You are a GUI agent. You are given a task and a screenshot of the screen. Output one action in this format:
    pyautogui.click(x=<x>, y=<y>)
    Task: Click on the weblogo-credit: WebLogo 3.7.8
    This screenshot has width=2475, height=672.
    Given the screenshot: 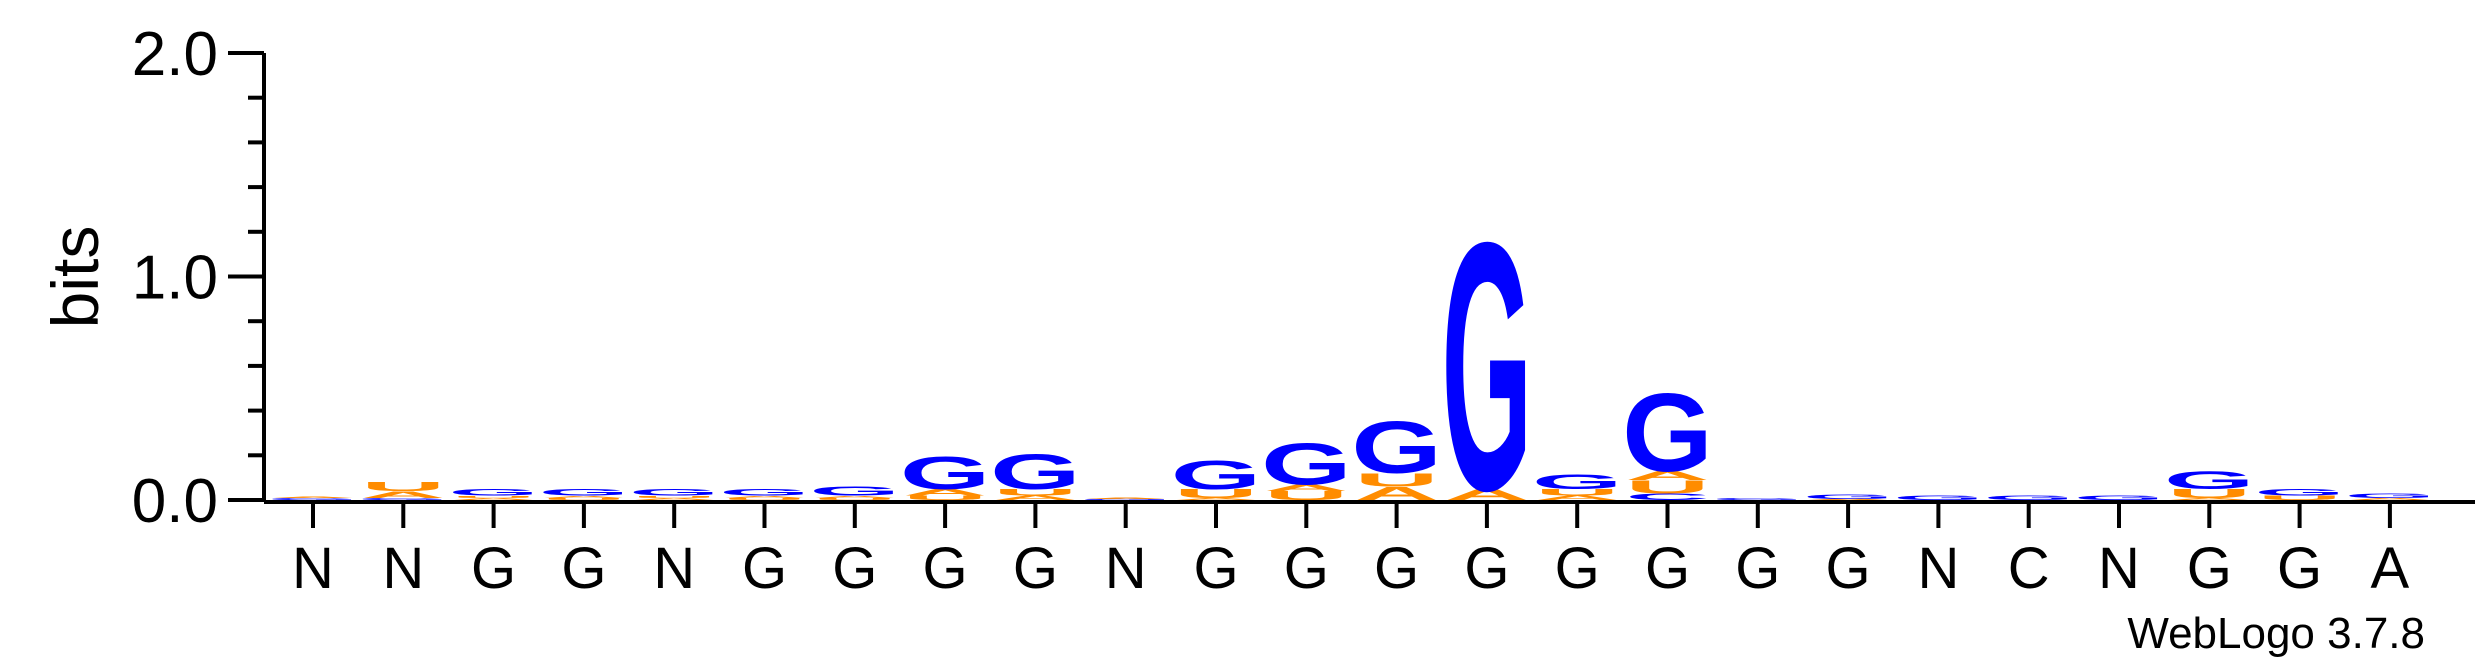 What is the action you would take?
    pyautogui.click(x=2276, y=633)
    